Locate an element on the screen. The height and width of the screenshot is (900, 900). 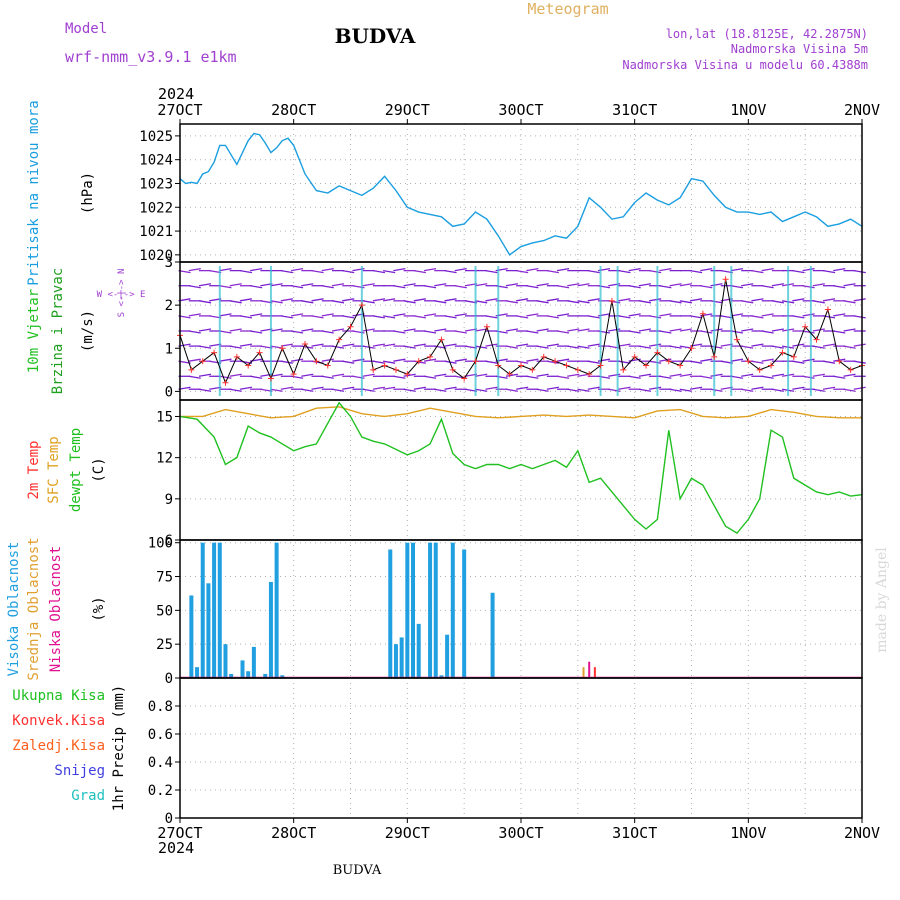
x-tick-label-top: 1NOV is located at coordinates (748, 110).